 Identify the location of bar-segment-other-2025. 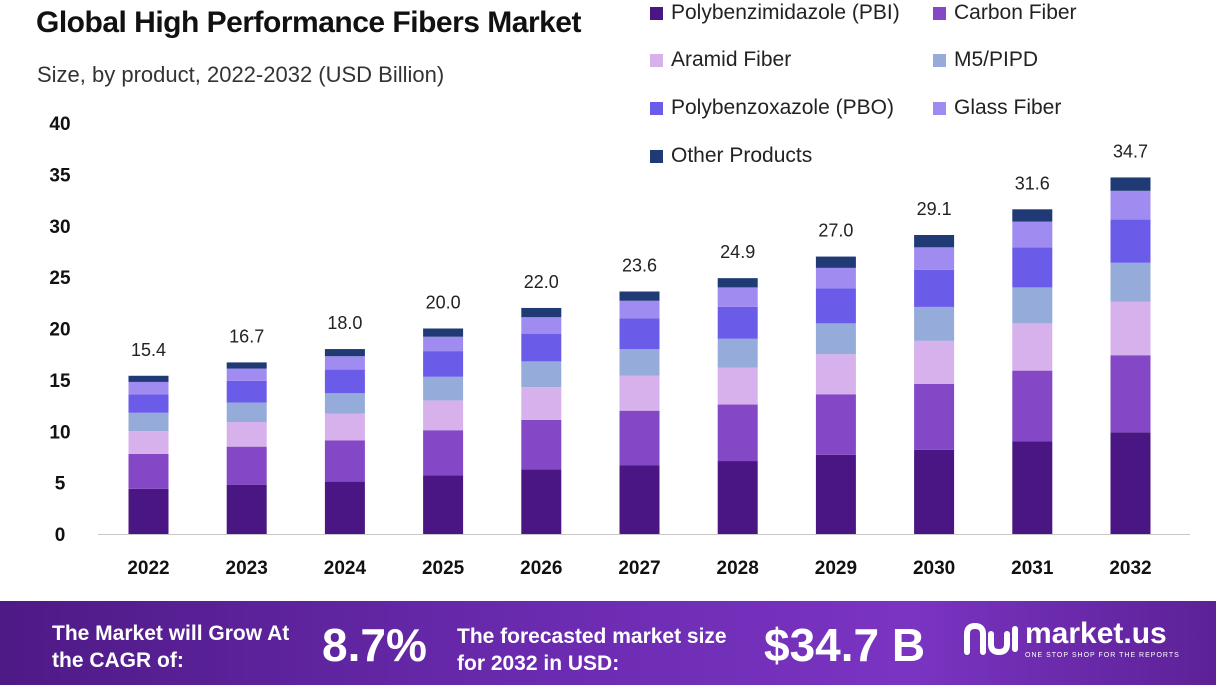
(443, 332).